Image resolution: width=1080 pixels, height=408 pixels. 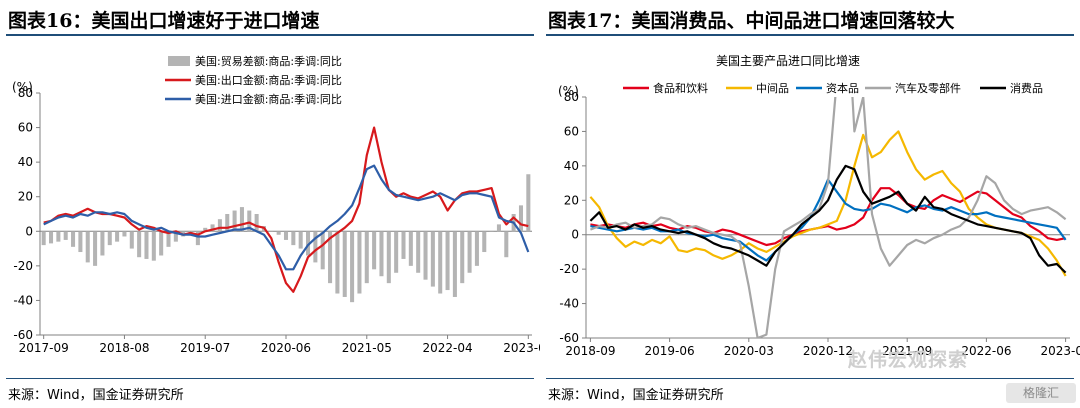 I want to click on right-title-rule, so click(x=810, y=35).